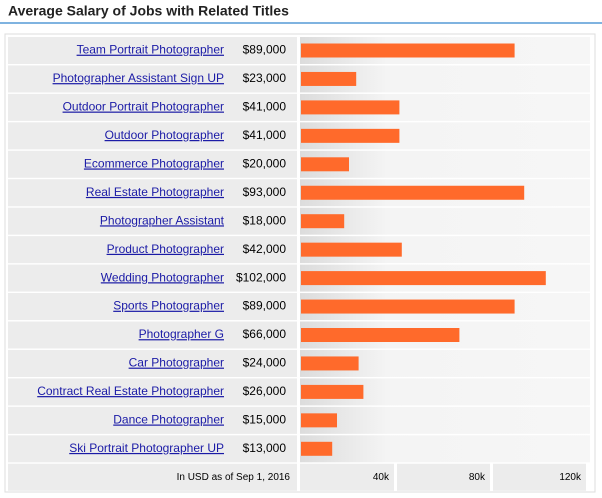 The image size is (602, 498). What do you see at coordinates (265, 78) in the screenshot?
I see `salary-label: $23,000` at bounding box center [265, 78].